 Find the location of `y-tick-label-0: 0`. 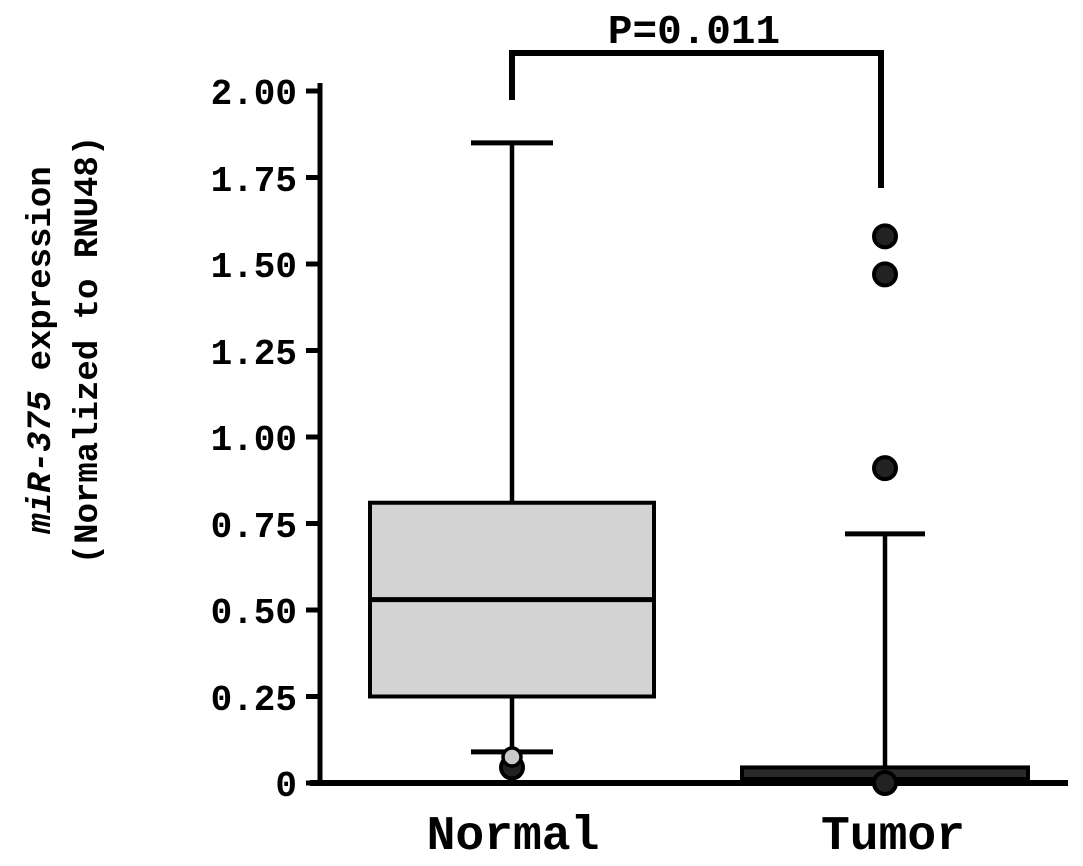

y-tick-label-0: 0 is located at coordinates (286, 786).